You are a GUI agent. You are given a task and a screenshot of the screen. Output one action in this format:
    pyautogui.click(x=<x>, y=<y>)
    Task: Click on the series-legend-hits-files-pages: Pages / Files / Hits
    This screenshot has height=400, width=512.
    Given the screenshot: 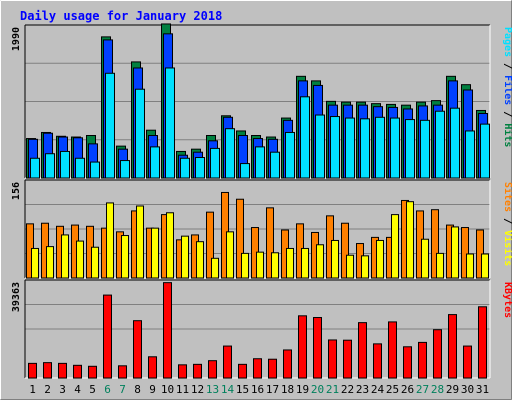 What is the action you would take?
    pyautogui.click(x=507, y=87)
    